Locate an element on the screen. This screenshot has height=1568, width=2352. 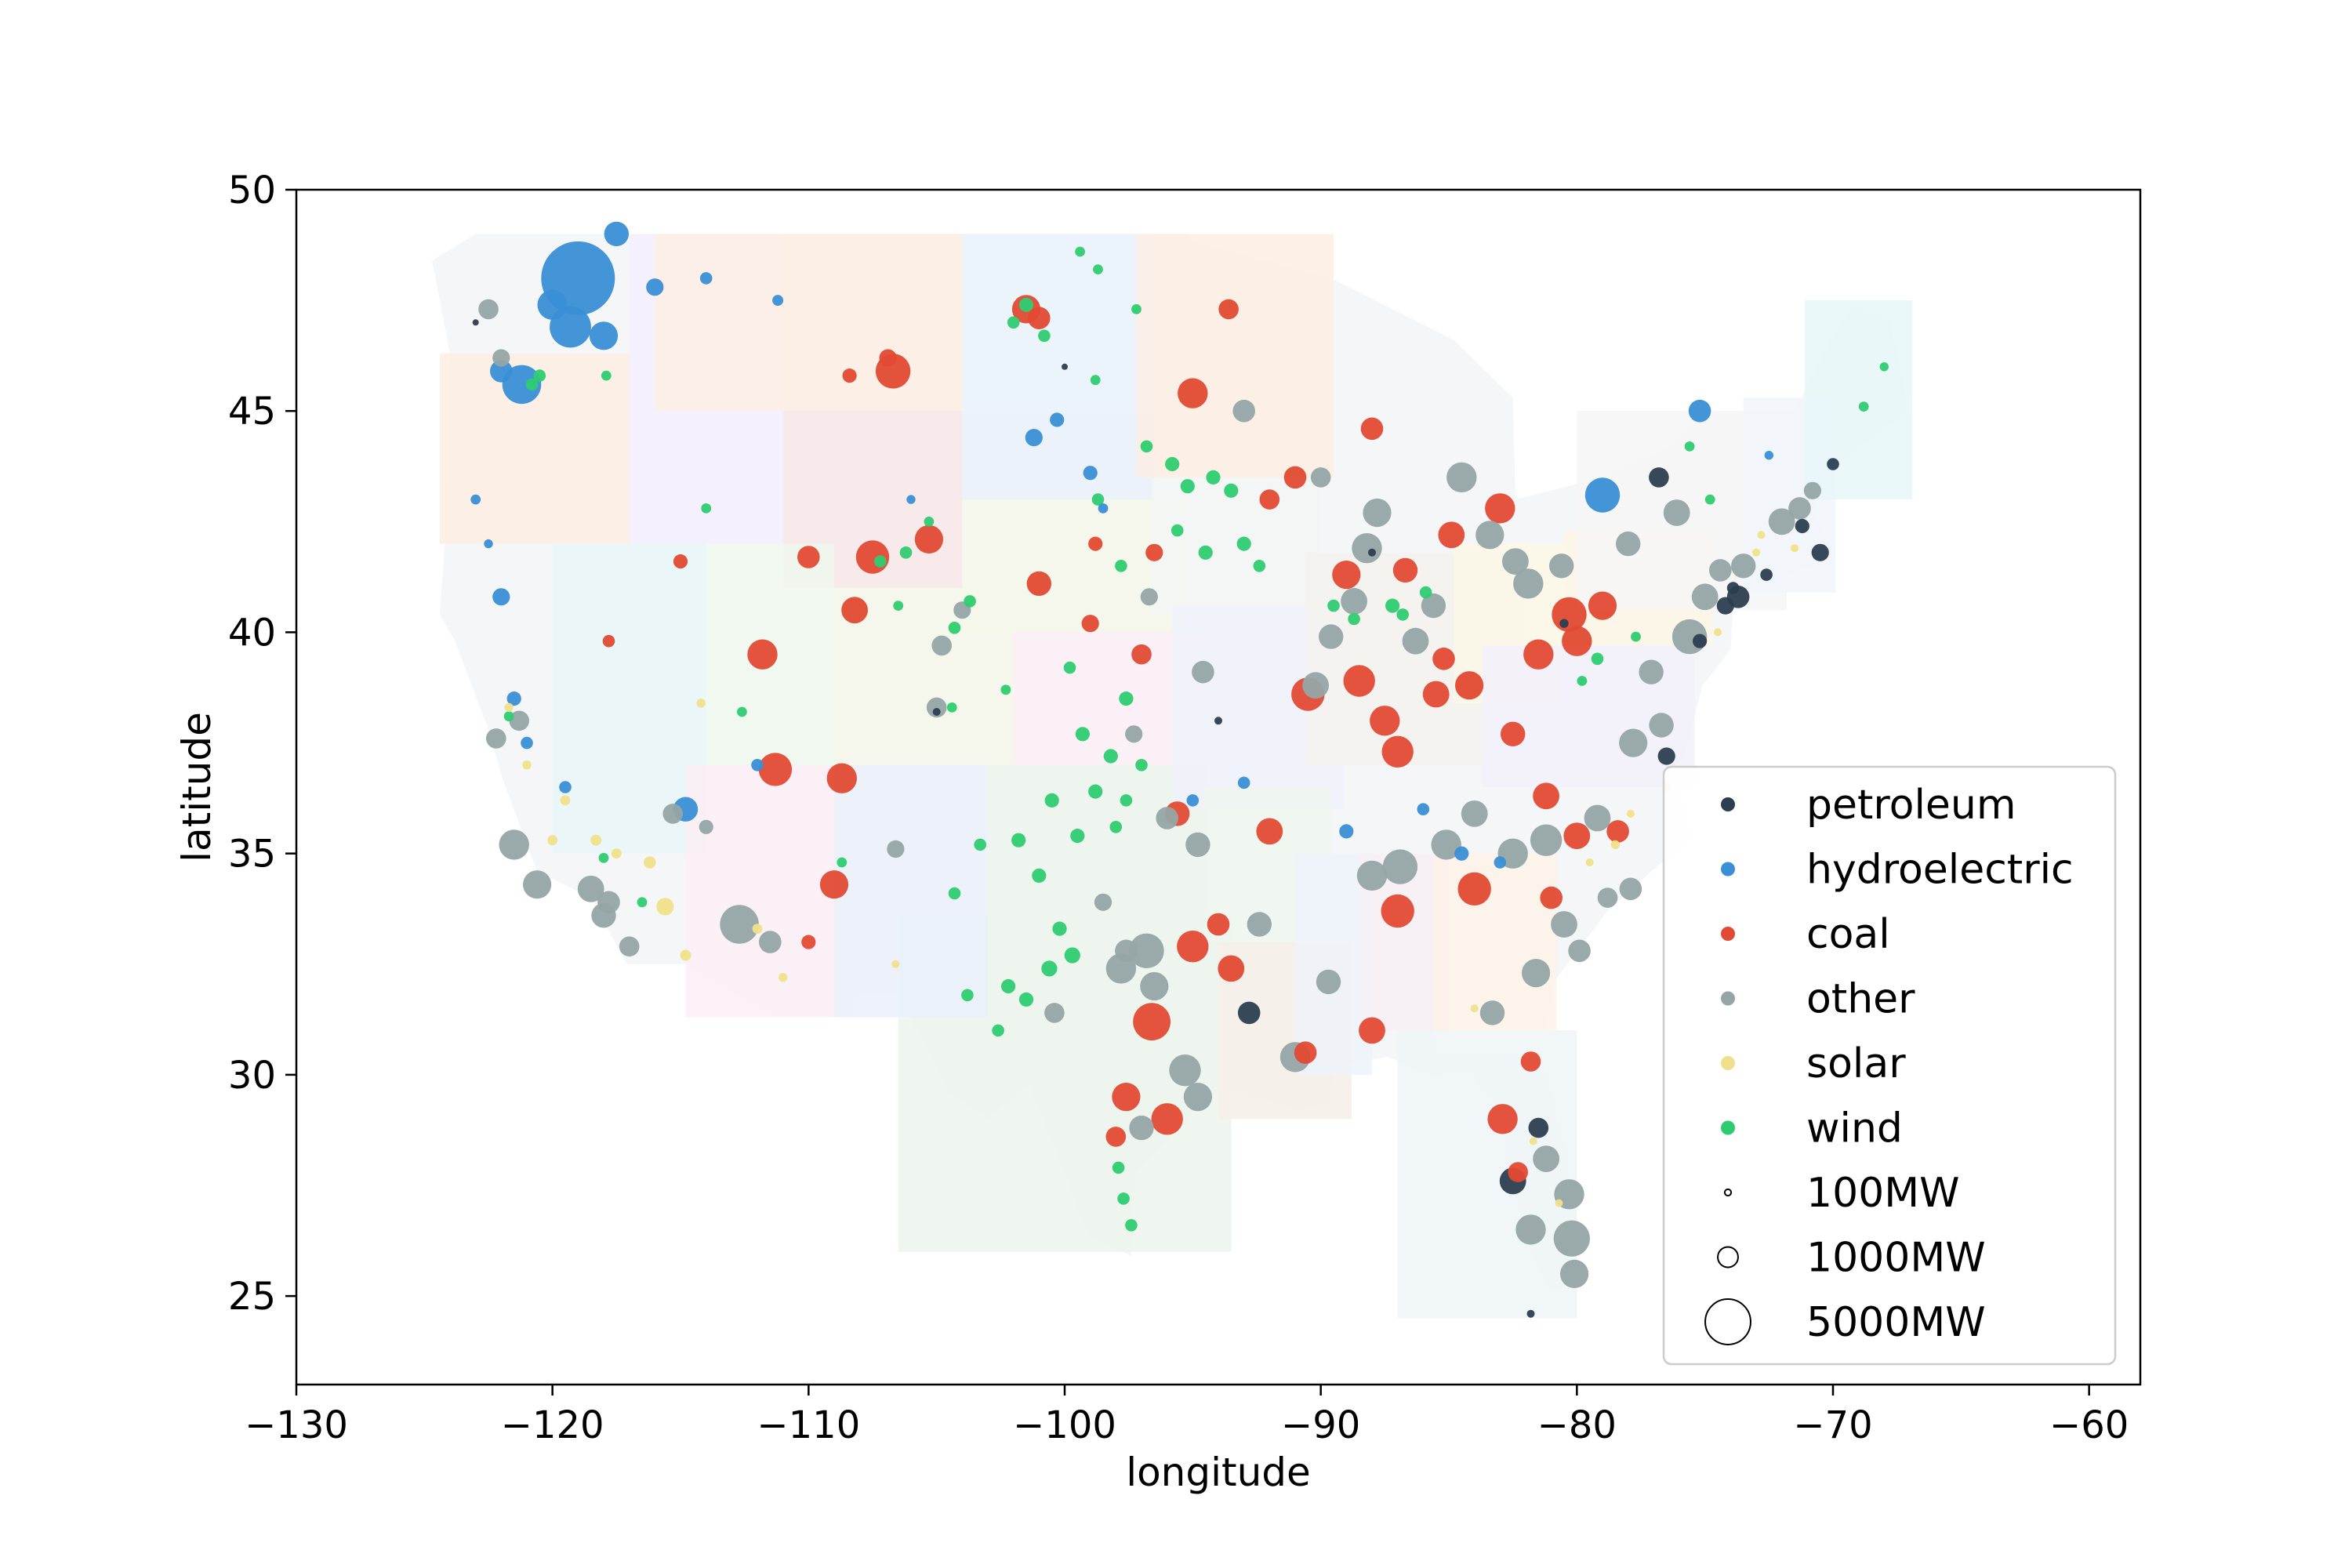
y-tick-label: 45 is located at coordinates (252, 412).